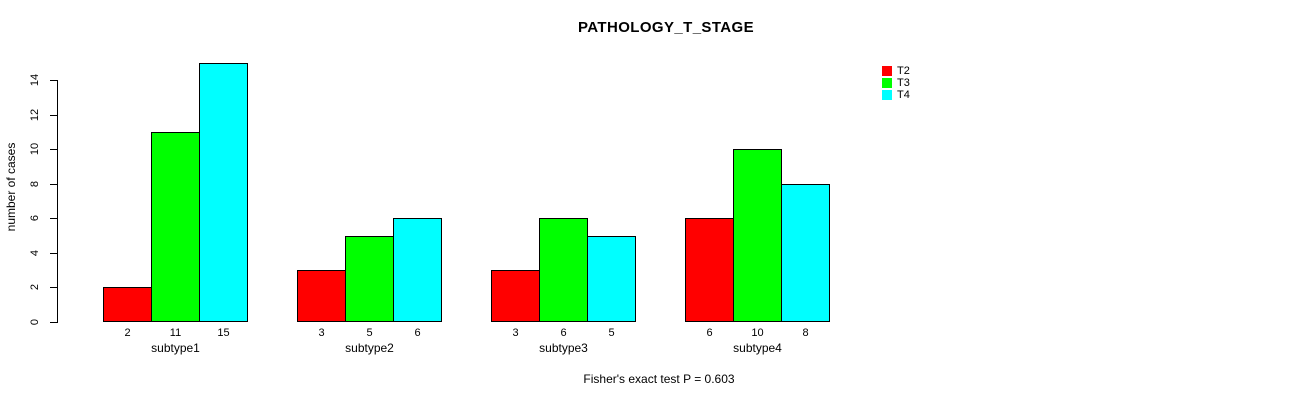 This screenshot has height=400, width=1290. I want to click on y-tick-label: 14, so click(35, 80).